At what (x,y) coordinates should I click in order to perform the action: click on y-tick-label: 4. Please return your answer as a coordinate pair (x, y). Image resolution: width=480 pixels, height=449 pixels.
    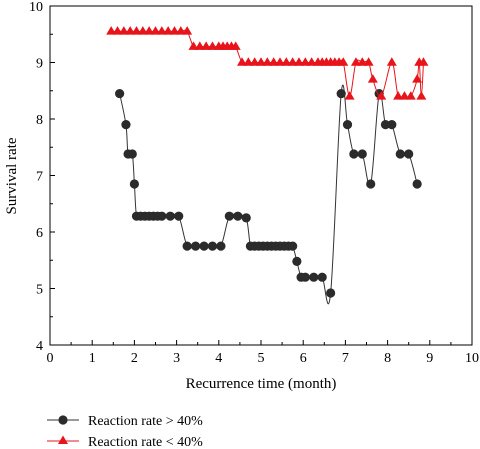
    Looking at the image, I should click on (39, 346).